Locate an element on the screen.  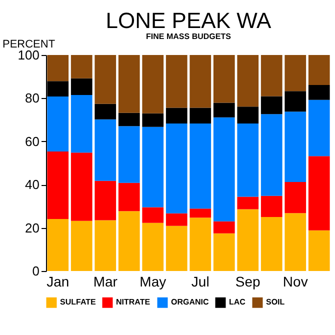
chart-subtitle: FINE MASS BUDGETS is located at coordinates (189, 36).